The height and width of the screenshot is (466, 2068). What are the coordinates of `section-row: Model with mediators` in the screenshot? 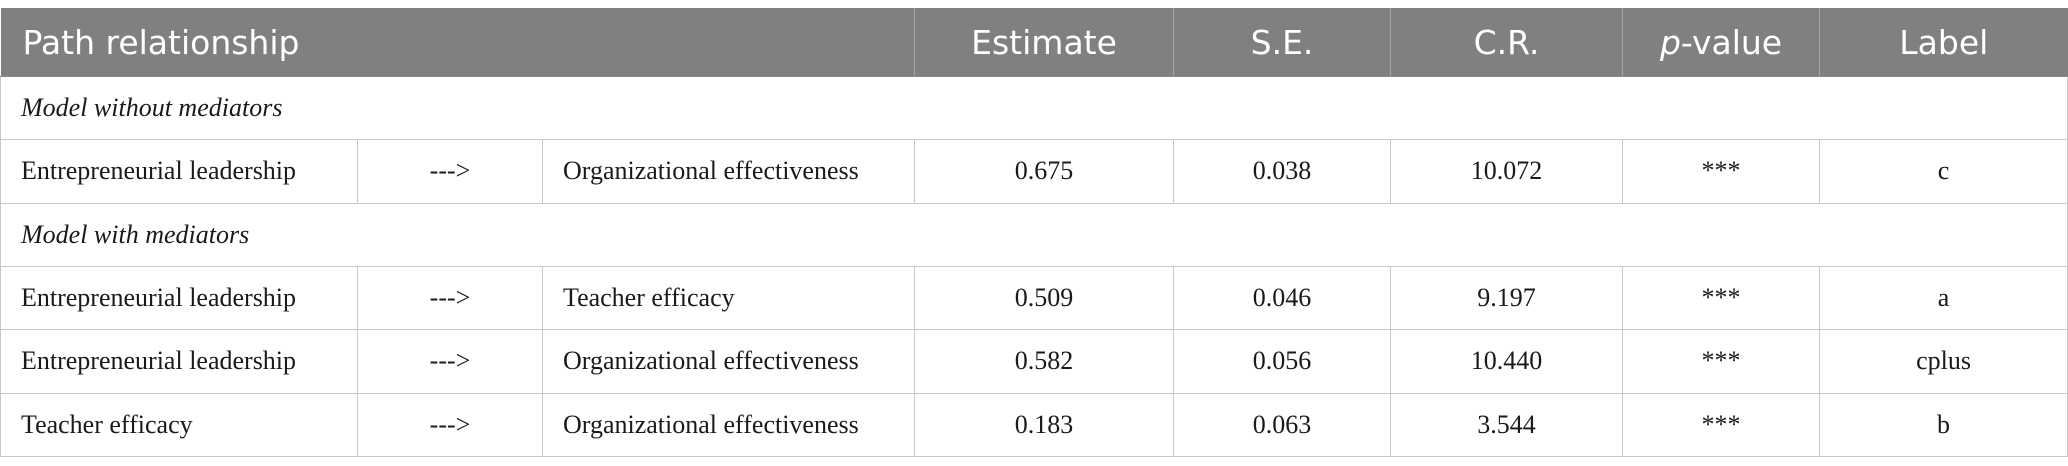 It's located at (1034, 234).